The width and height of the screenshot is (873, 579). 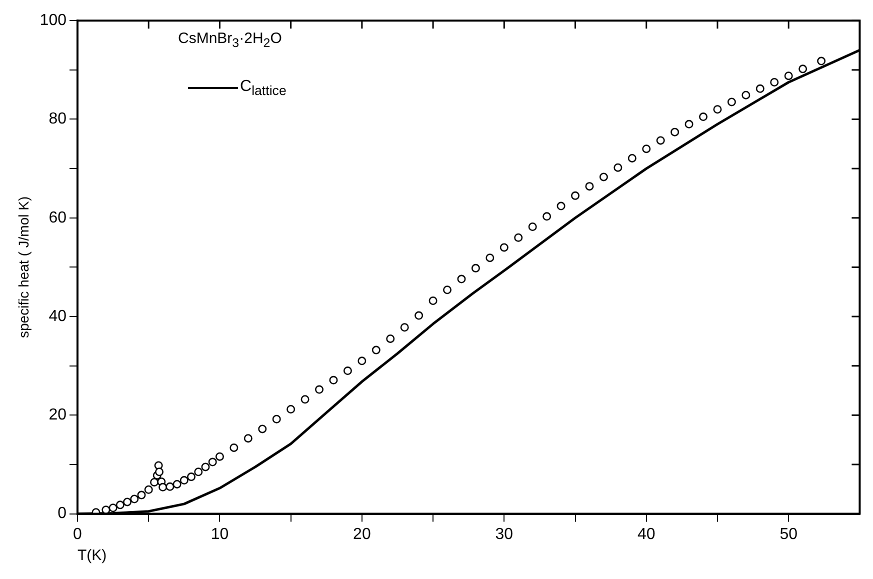 What do you see at coordinates (789, 534) in the screenshot?
I see `x-tick-label: 50` at bounding box center [789, 534].